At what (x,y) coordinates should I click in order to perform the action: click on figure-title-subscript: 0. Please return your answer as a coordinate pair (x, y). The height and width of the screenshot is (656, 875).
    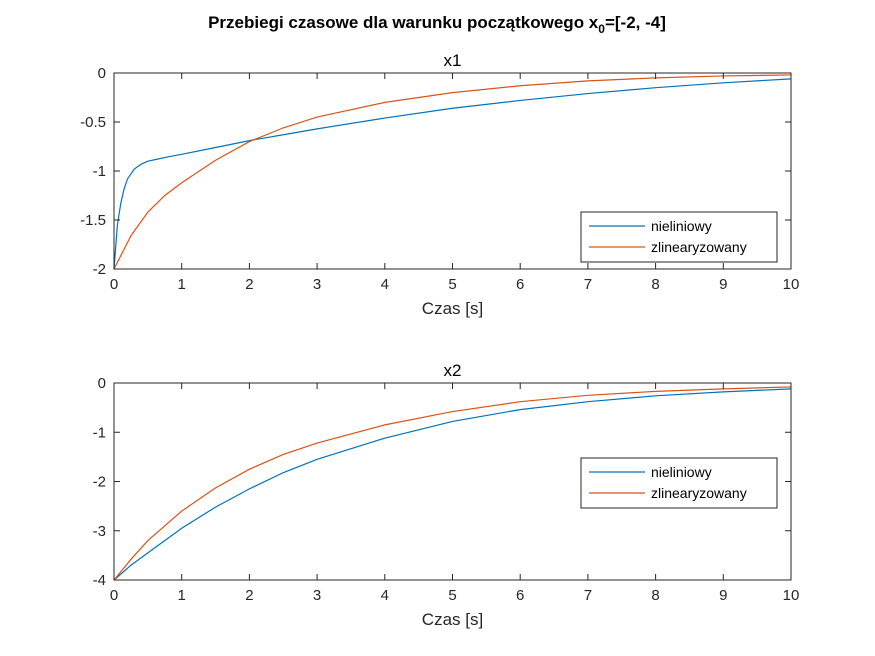
    Looking at the image, I should click on (601, 29).